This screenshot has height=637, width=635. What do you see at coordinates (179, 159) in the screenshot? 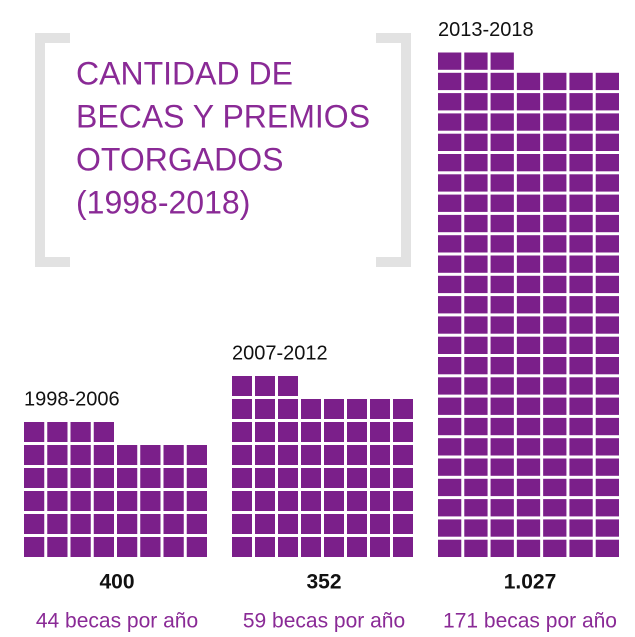
I see `chart-title: OTORGADOS` at bounding box center [179, 159].